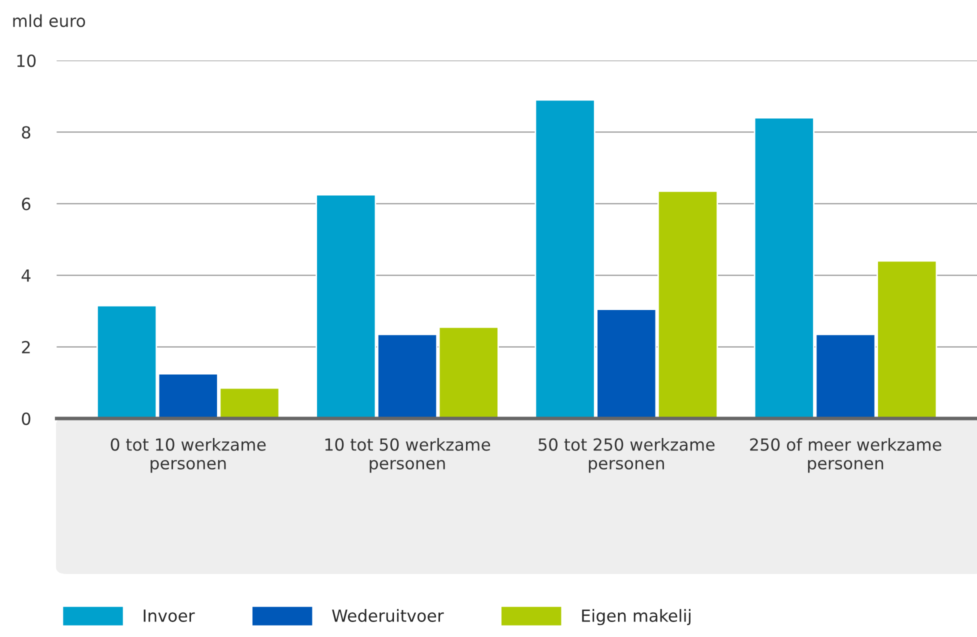 This screenshot has width=977, height=637. Describe the element at coordinates (846, 455) in the screenshot. I see `x-tick-label: 250 of meer werkzame personen` at that location.